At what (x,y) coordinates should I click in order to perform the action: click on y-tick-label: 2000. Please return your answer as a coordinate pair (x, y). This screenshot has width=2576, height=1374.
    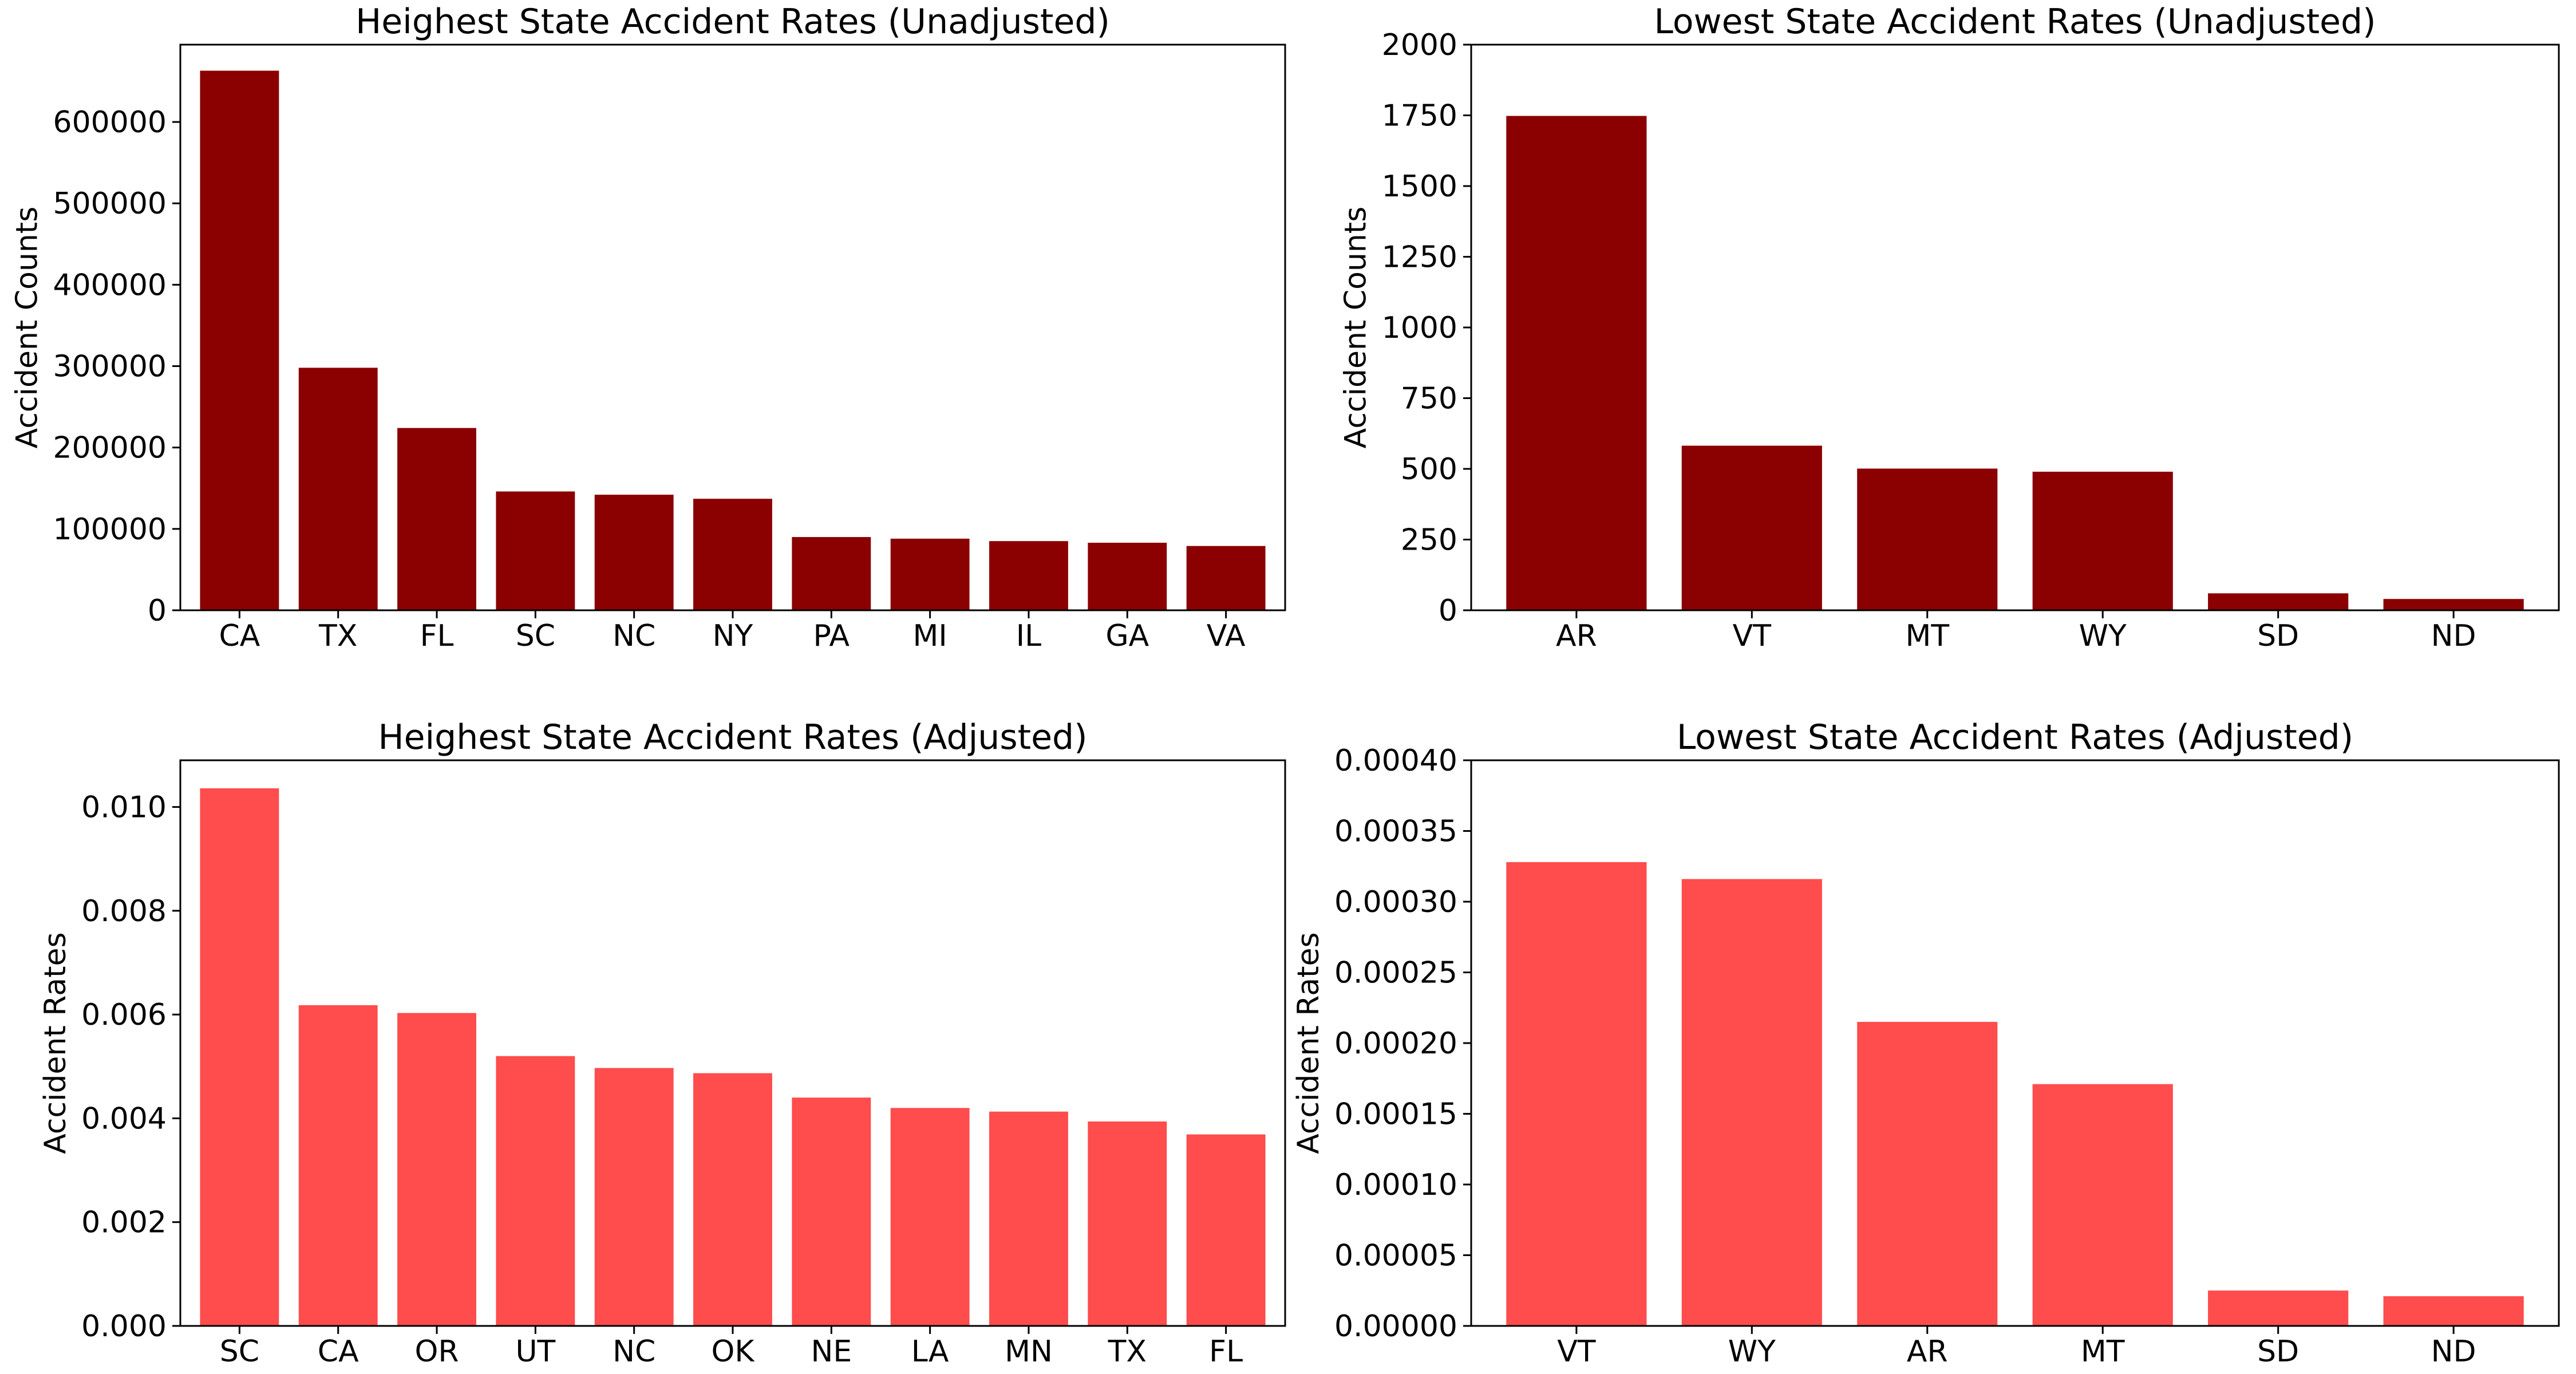
    Looking at the image, I should click on (1419, 45).